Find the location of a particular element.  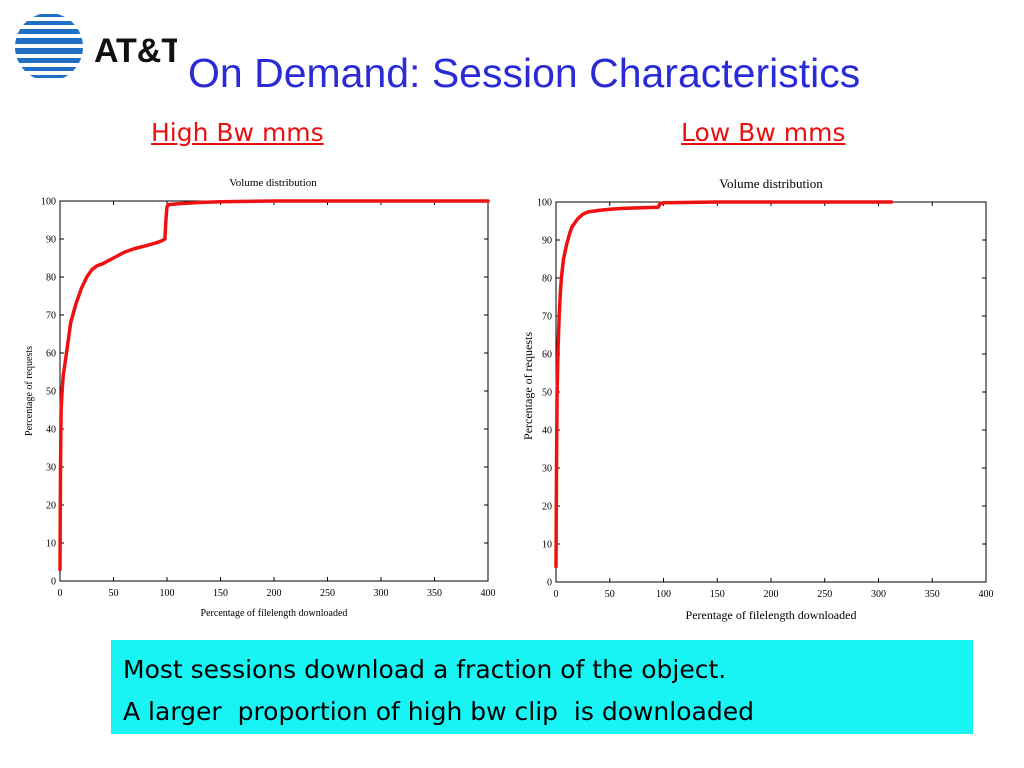

x-axis-label: Perentage of filelength downloaded is located at coordinates (771, 615).